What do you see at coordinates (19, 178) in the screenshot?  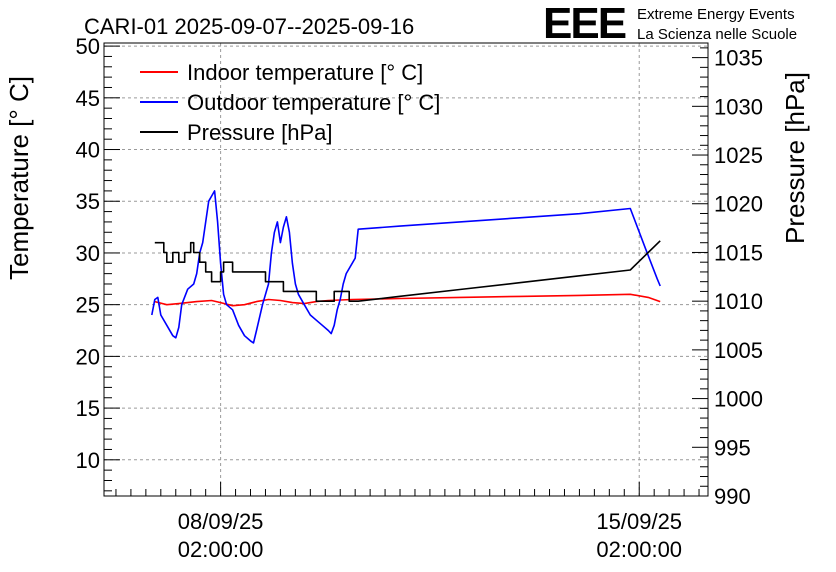 I see `y-axis-title: Temperature [° C]` at bounding box center [19, 178].